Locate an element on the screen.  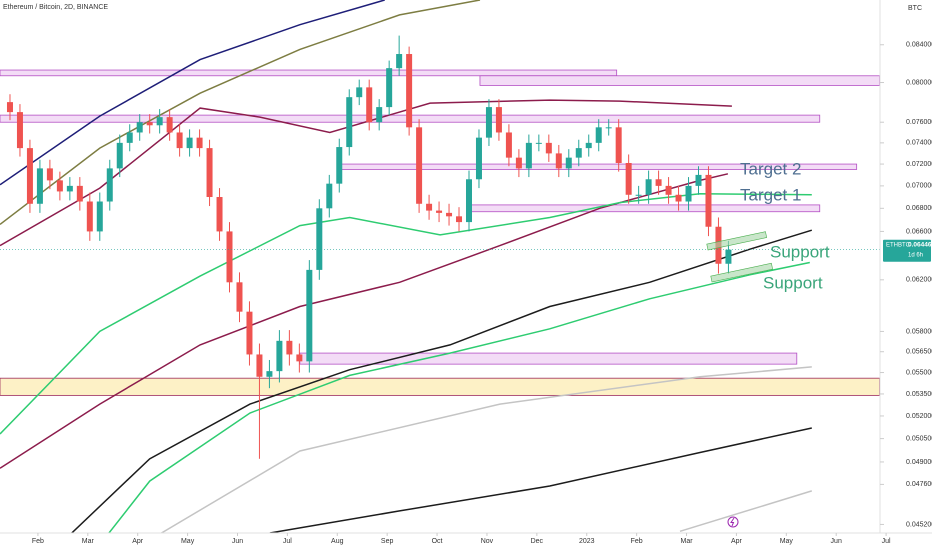
last-price-box is located at coordinates (907, 250).